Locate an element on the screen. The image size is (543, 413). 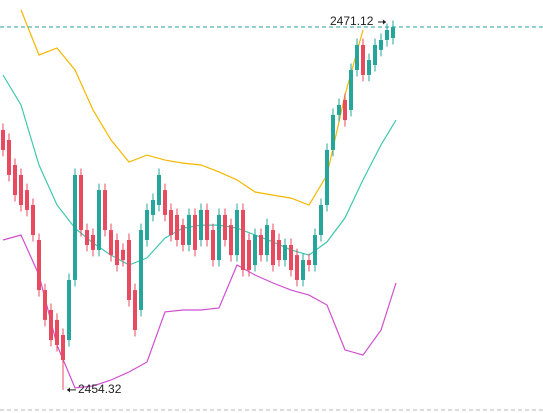
last-price-label: 2471.12 is located at coordinates (352, 21).